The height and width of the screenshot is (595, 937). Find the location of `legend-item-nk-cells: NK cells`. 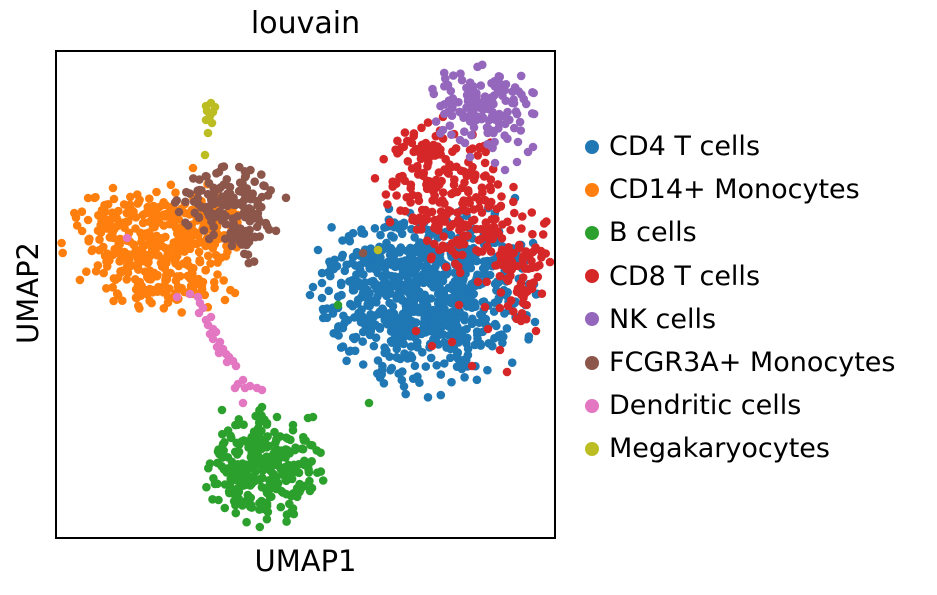

legend-item-nk-cells: NK cells is located at coordinates (740, 319).